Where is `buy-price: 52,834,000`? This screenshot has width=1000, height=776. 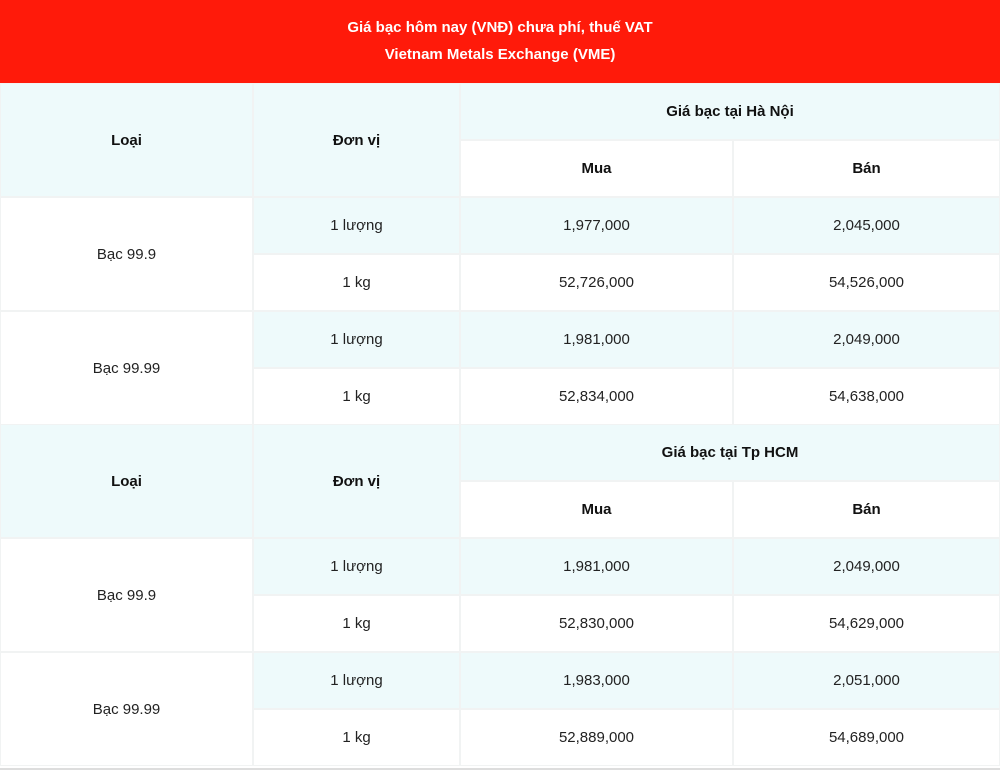 buy-price: 52,834,000 is located at coordinates (596, 396).